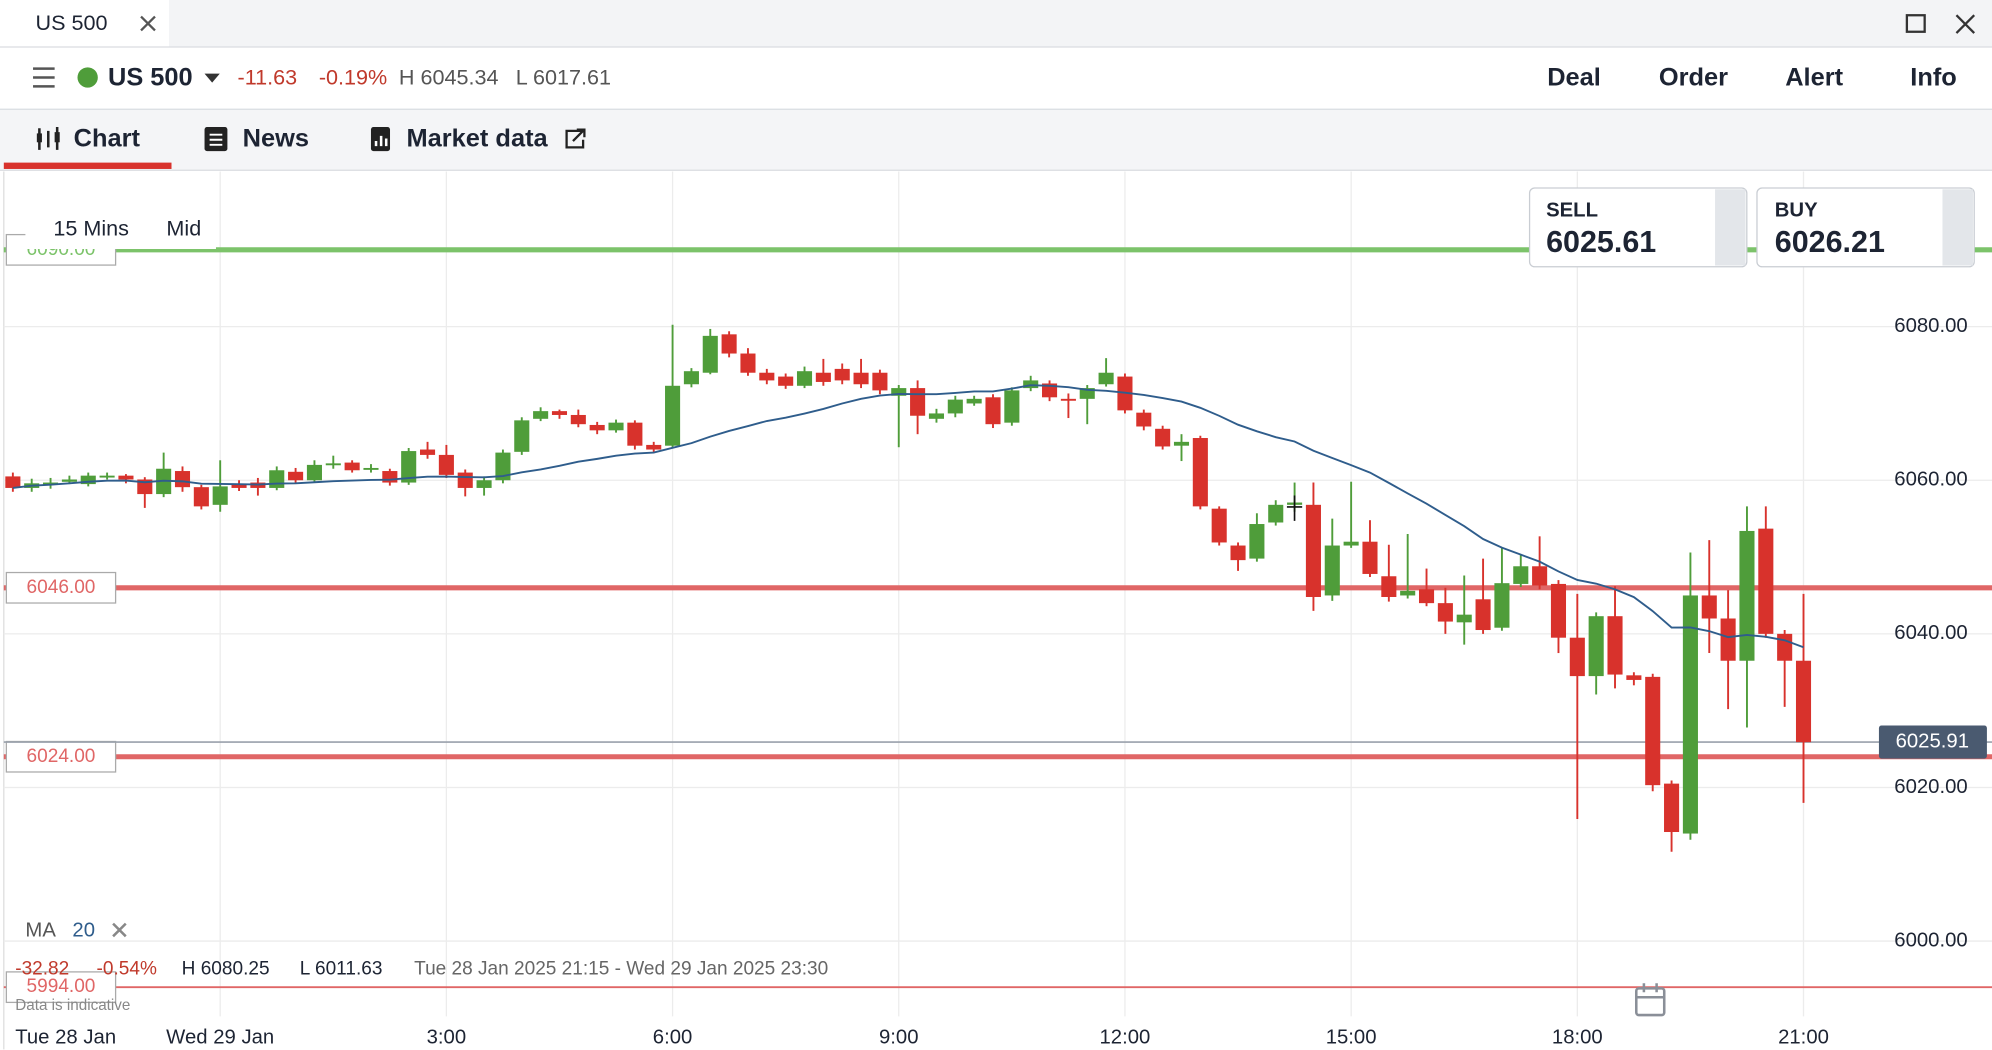  I want to click on x-tick-label: Wed 29 Jan, so click(220, 1037).